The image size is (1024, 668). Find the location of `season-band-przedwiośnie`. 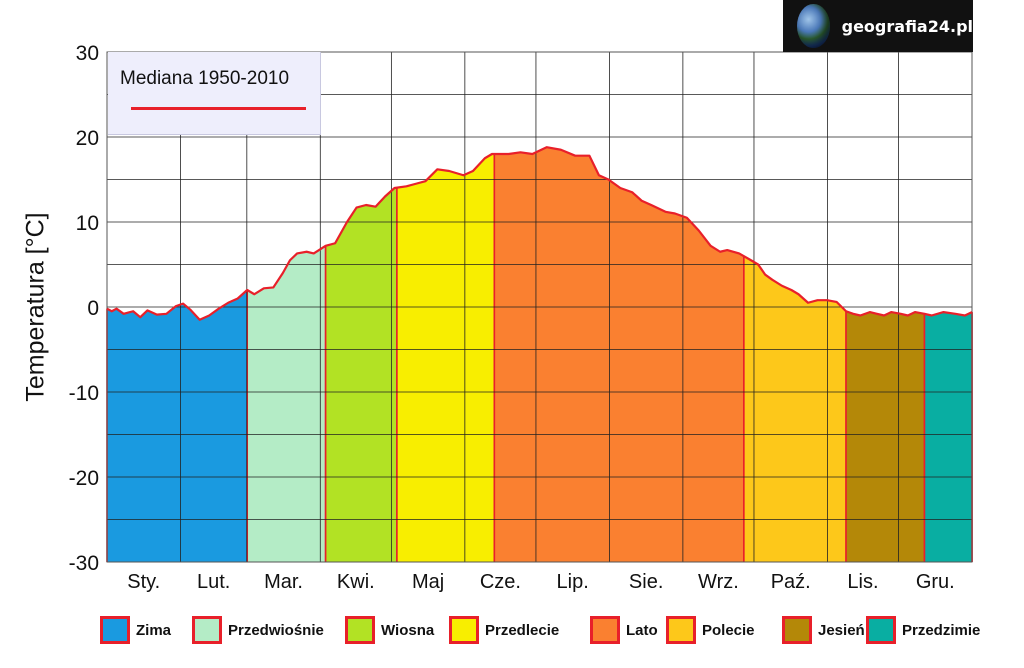

season-band-przedwiośnie is located at coordinates (286, 404).